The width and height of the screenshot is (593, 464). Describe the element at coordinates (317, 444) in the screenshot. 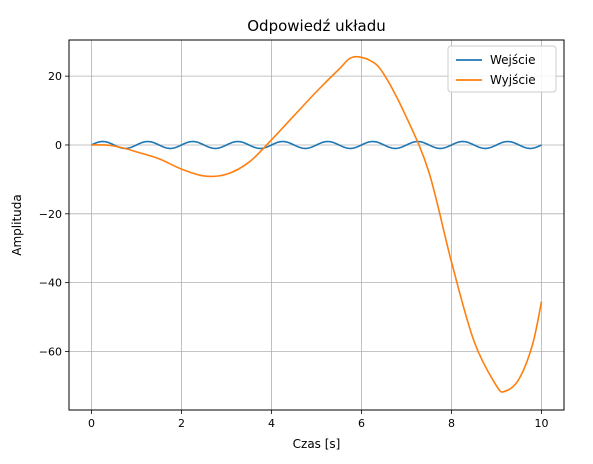

I see `x-axis-label: Czas [s]` at that location.